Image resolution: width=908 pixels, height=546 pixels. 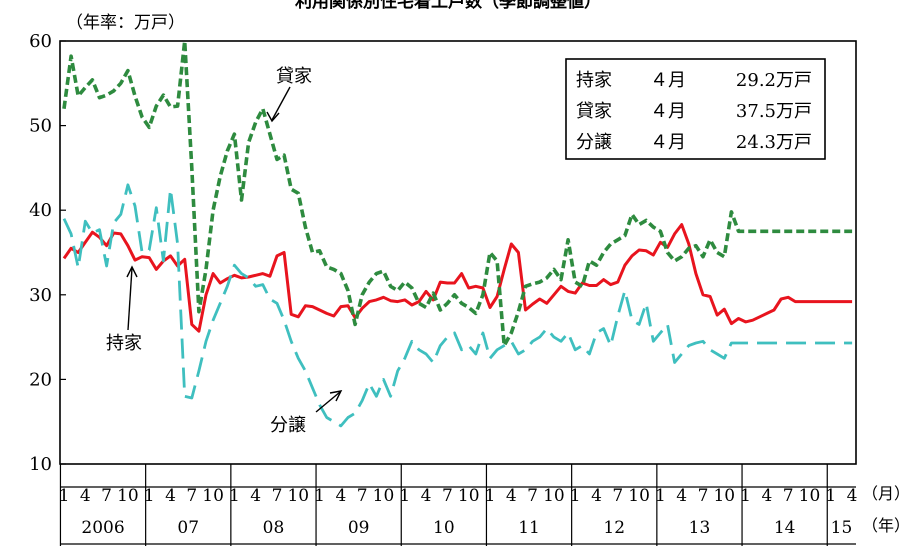 I want to click on legend-name-2: 貸家, so click(x=594, y=111).